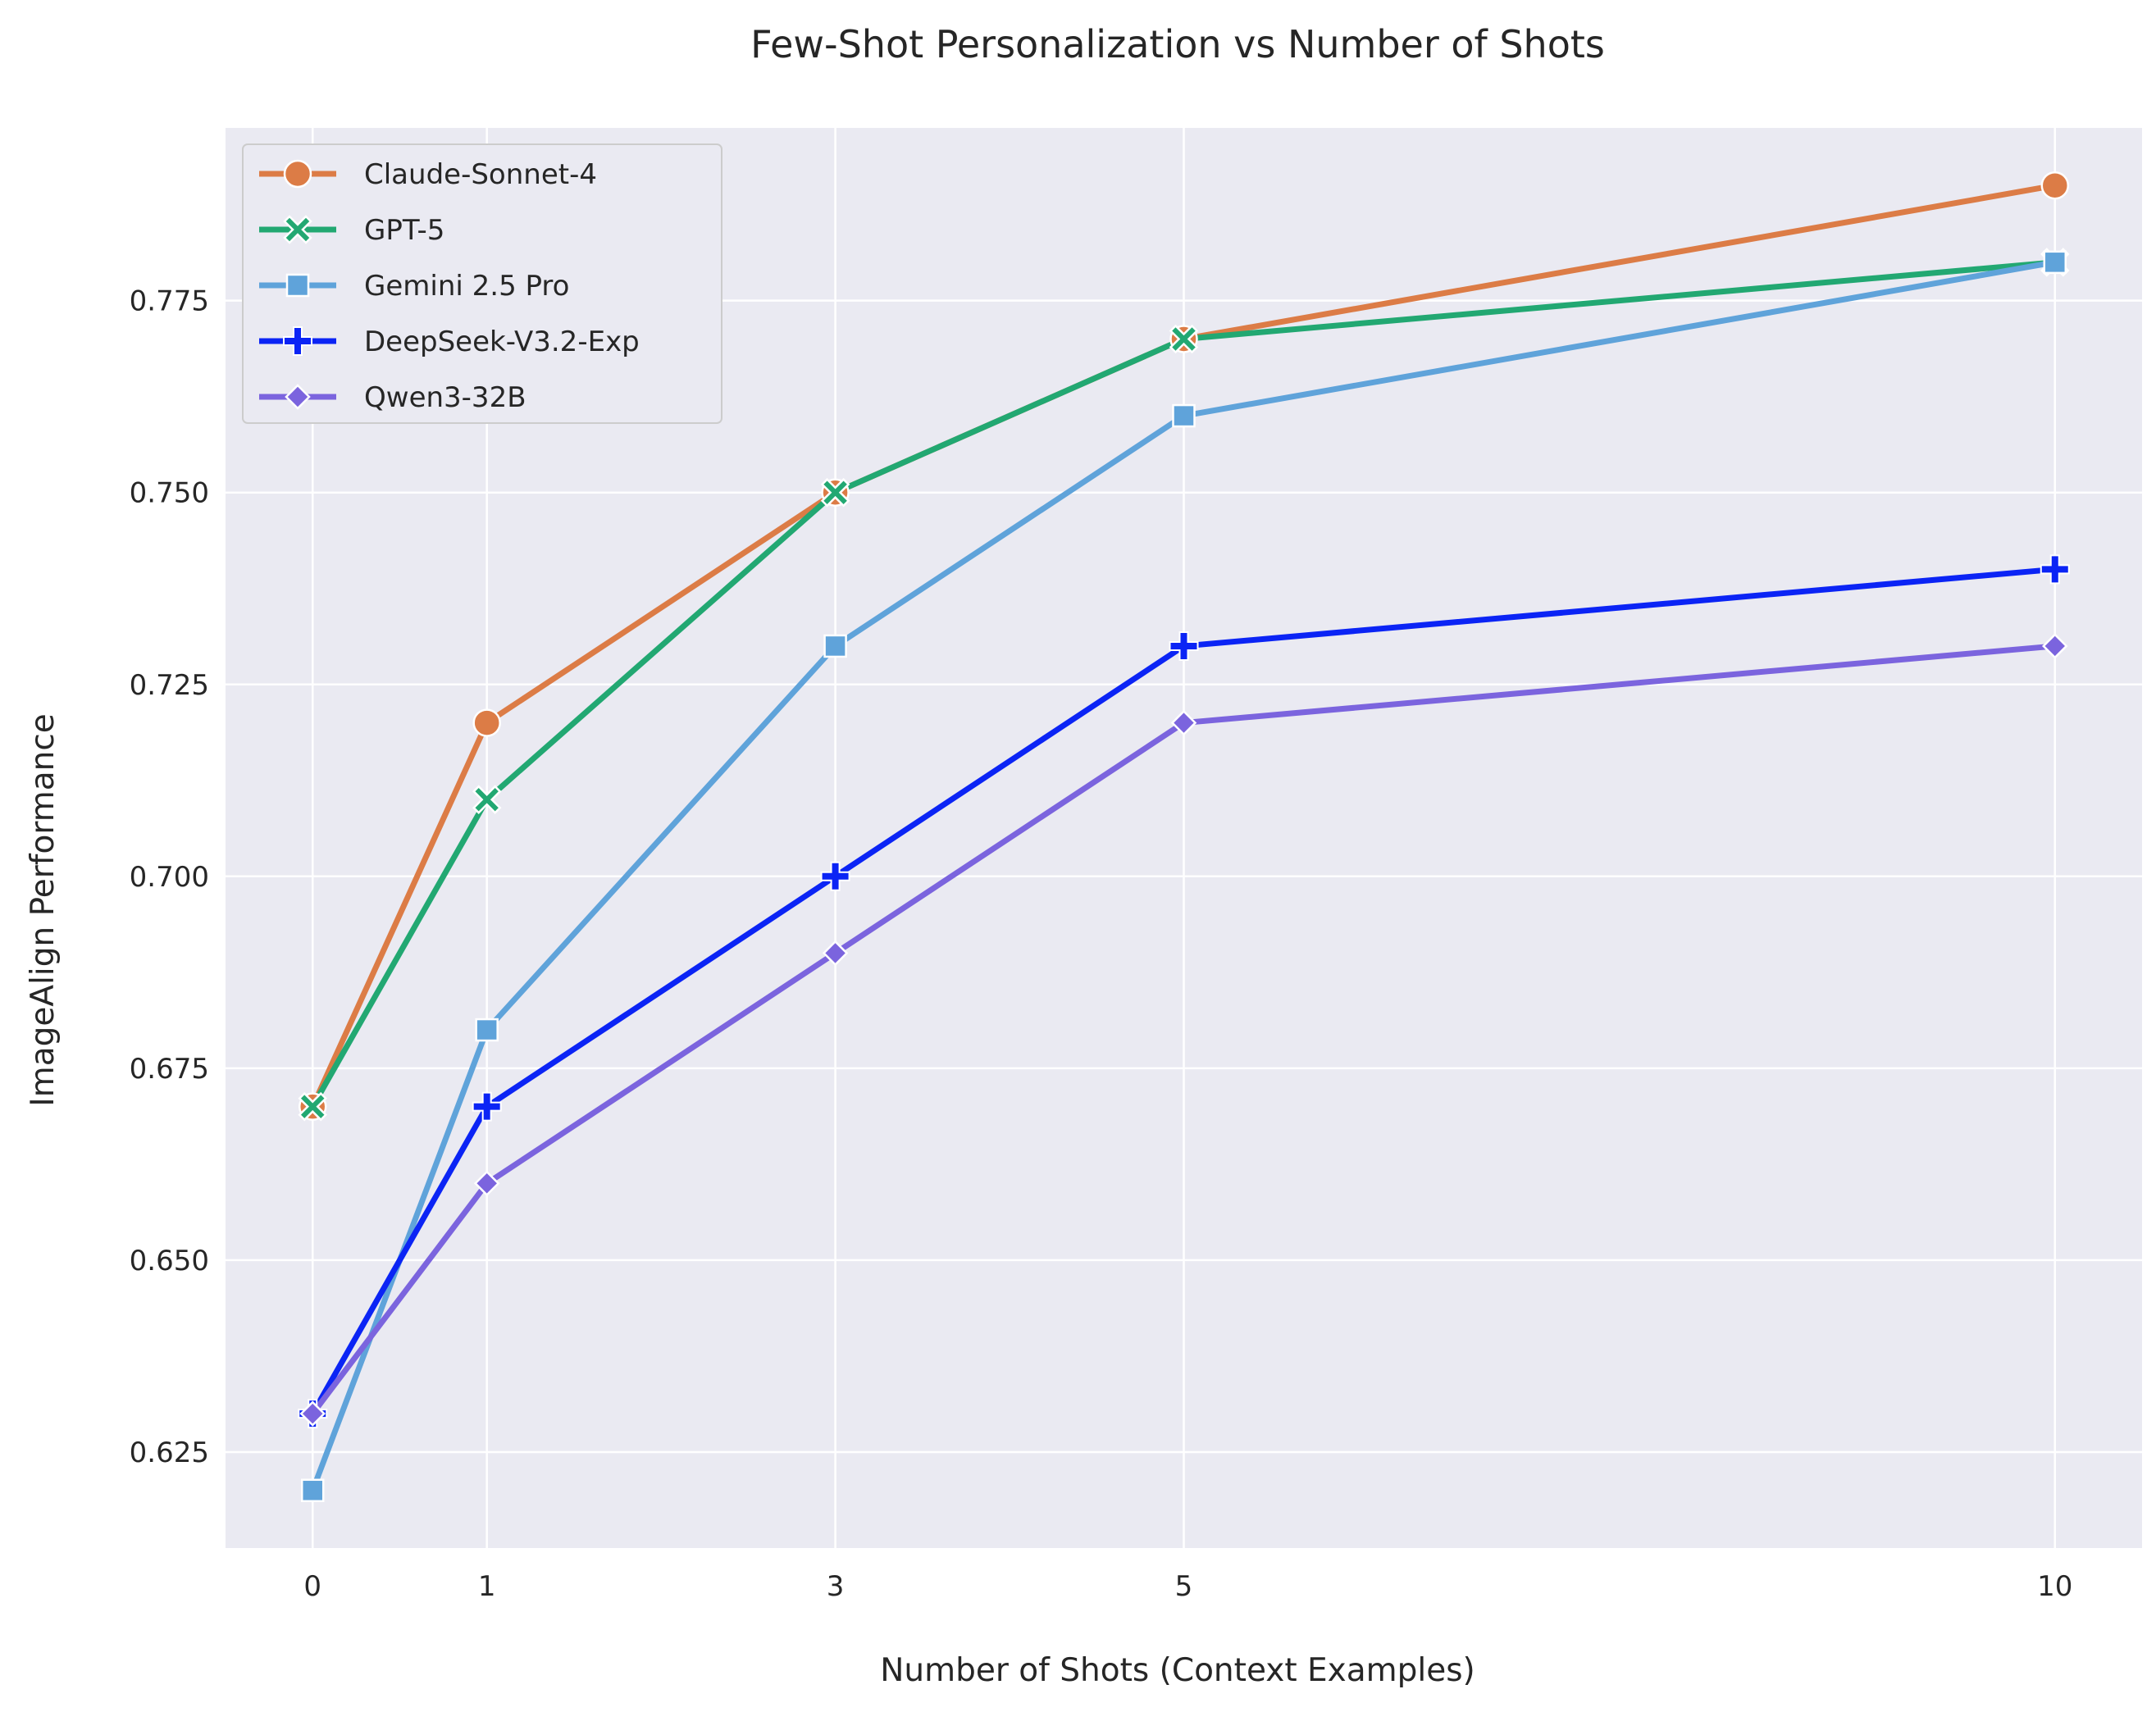 This screenshot has width=2156, height=1712. I want to click on y-tick-label: 0.650, so click(170, 1261).